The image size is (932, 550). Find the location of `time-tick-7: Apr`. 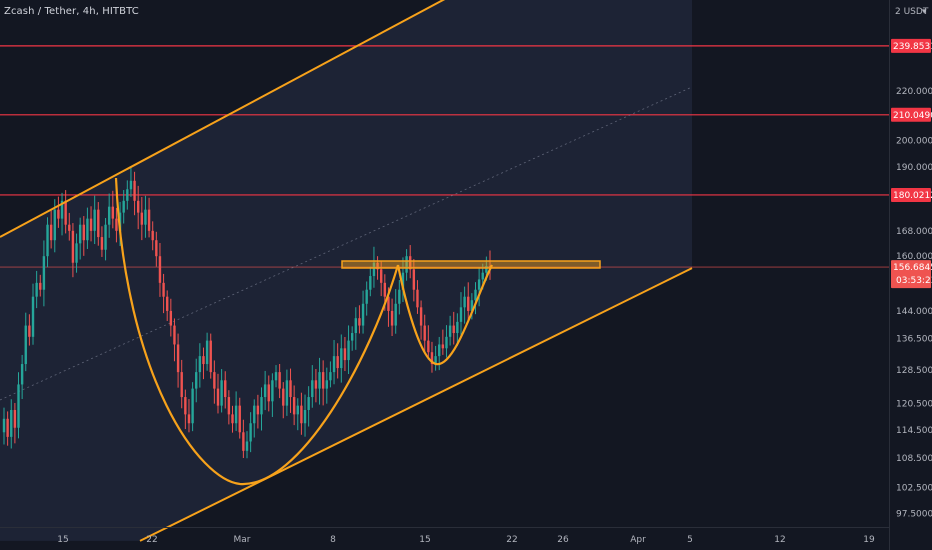

time-tick-7: Apr is located at coordinates (638, 540).